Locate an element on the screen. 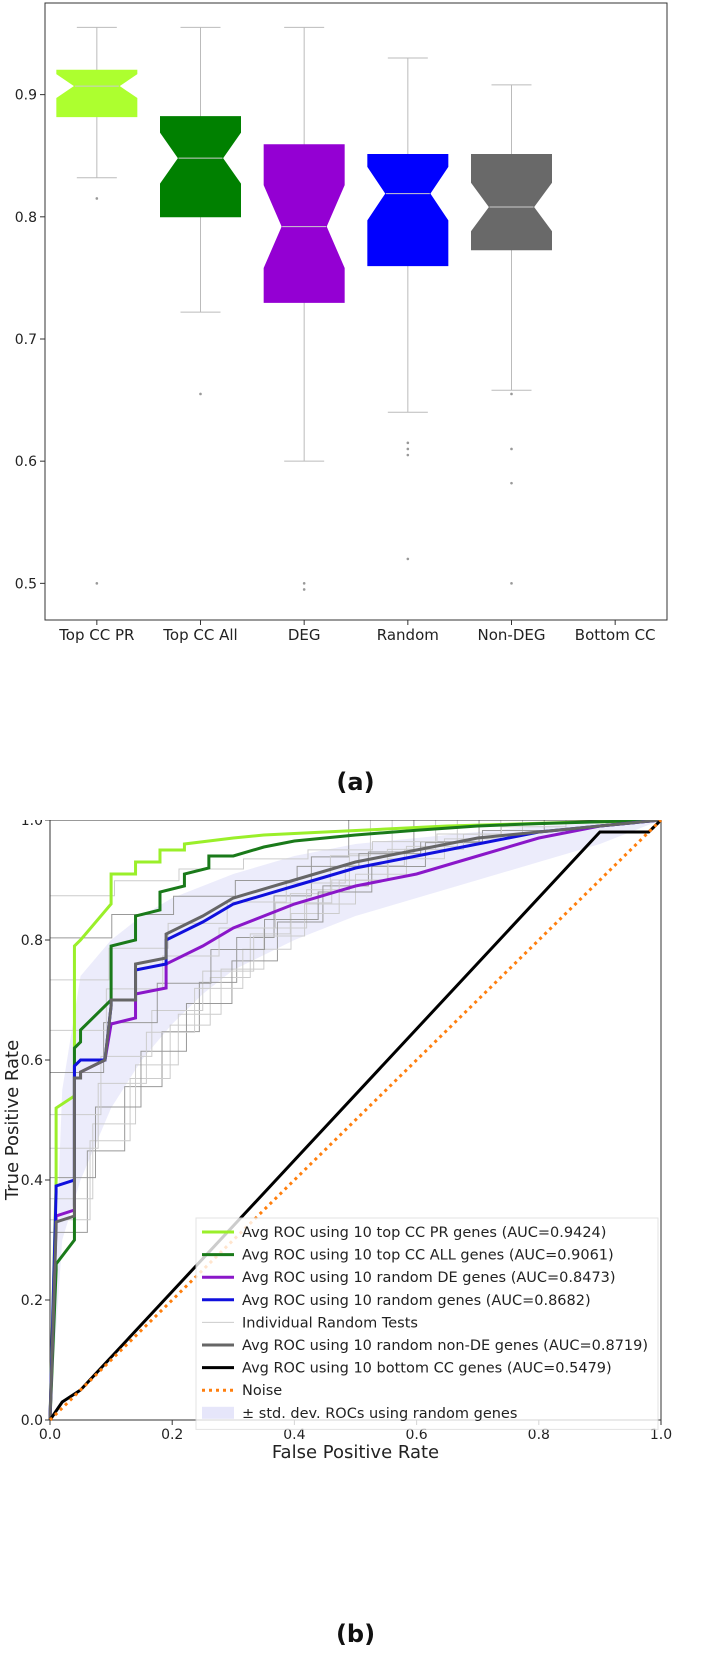 This screenshot has height=1653, width=711. box-top-cc-all is located at coordinates (200, 167).